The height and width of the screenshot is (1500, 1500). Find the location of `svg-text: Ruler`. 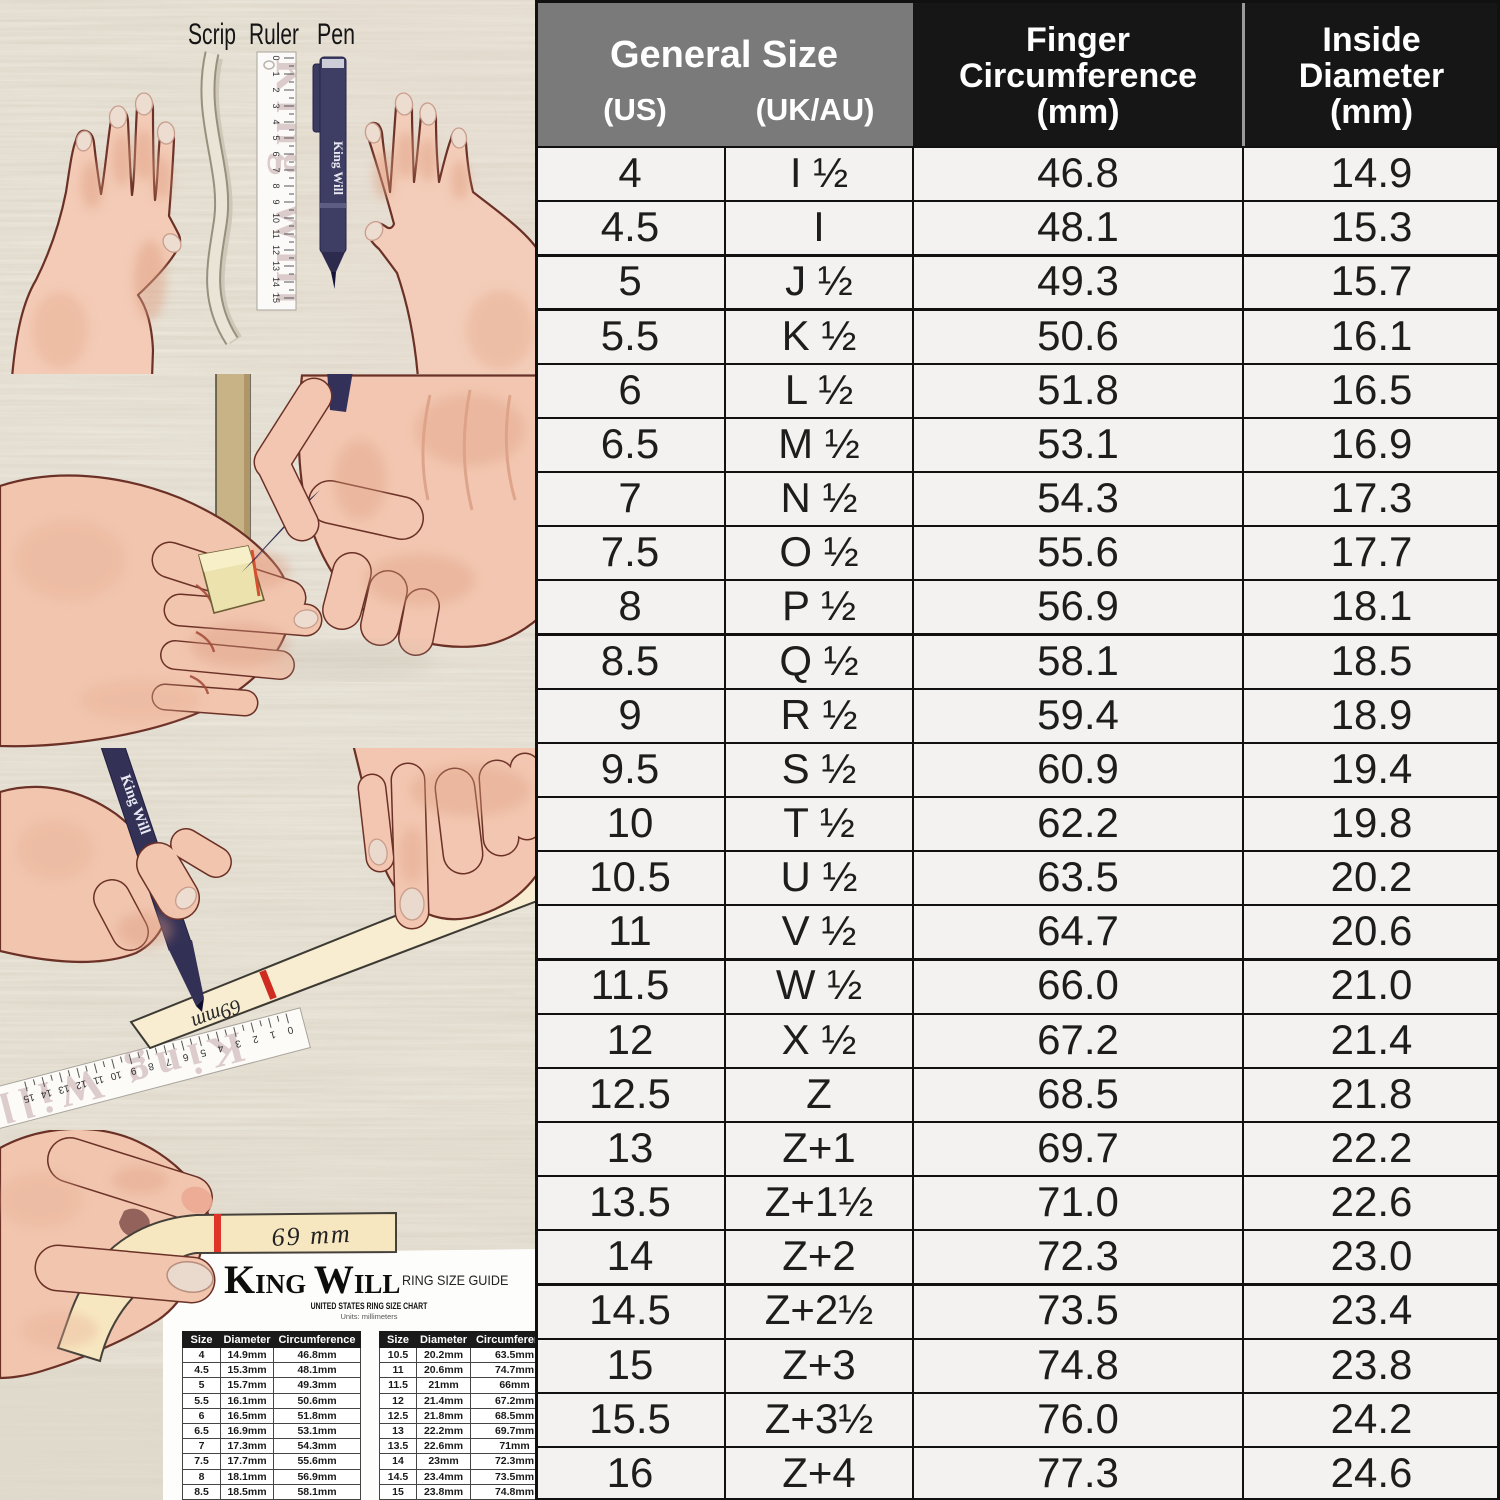

svg-text: Ruler is located at coordinates (274, 34).